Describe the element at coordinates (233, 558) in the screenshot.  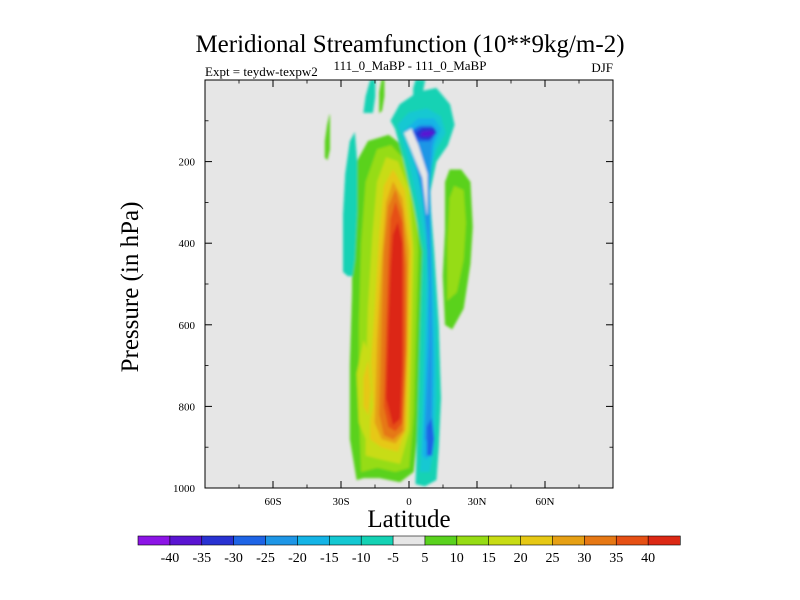
I see `colorbar-label: -30` at that location.